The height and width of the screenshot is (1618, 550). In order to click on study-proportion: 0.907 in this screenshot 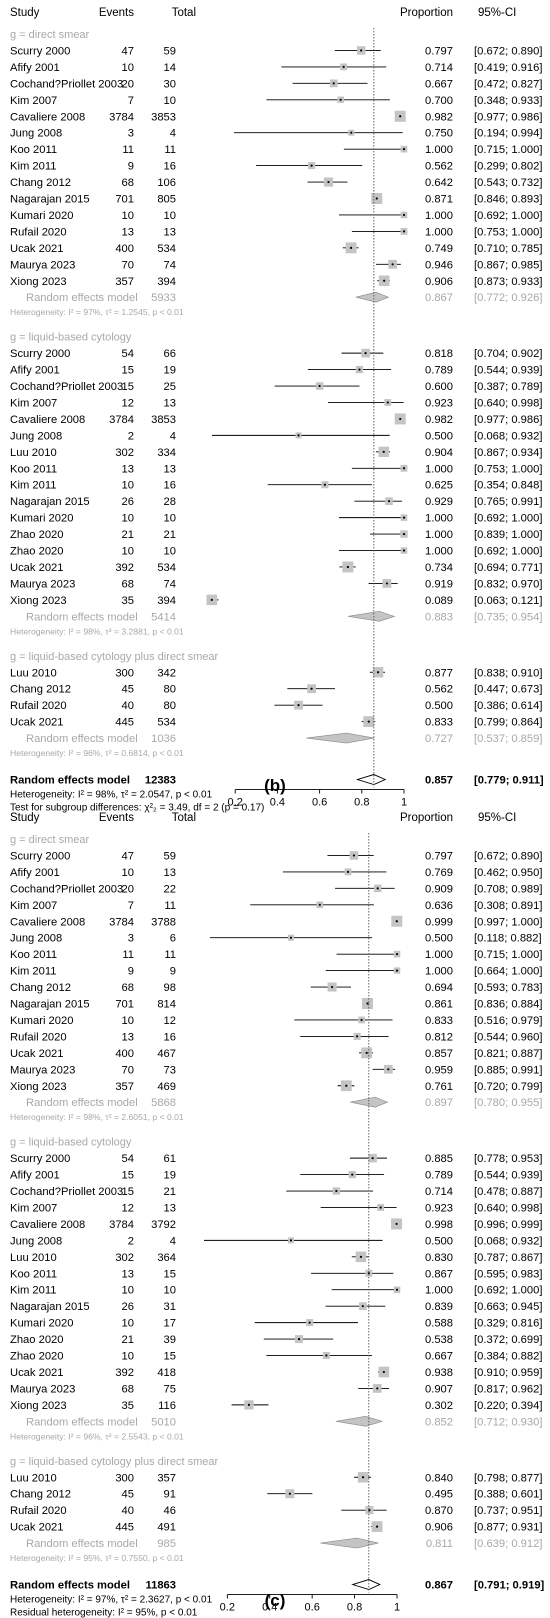, I will do `click(439, 1389)`.